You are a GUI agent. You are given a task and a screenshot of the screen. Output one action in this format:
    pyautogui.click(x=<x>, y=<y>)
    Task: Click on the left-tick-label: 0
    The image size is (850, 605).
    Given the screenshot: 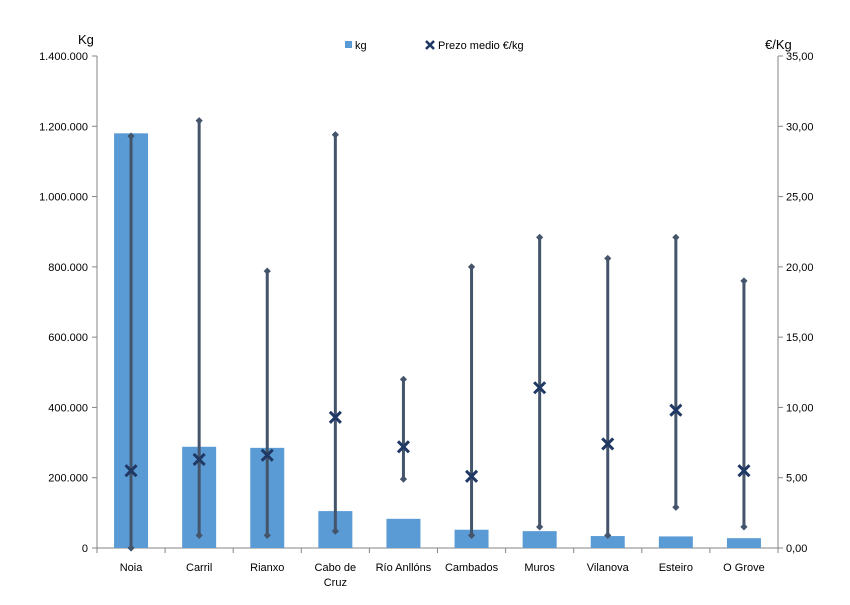 What is the action you would take?
    pyautogui.click(x=85, y=549)
    